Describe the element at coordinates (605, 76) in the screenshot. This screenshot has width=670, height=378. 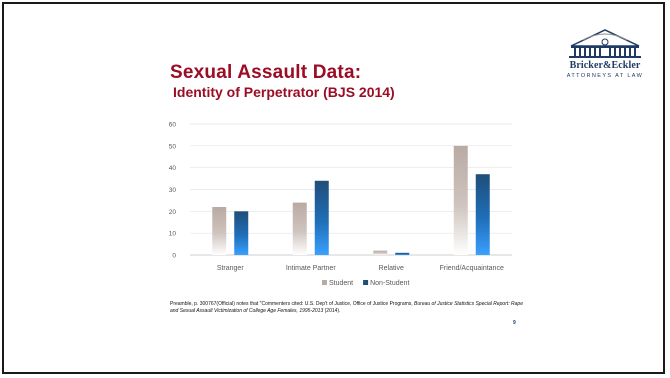
I see `logo-tagline: ATTORNEYS AT LAW` at that location.